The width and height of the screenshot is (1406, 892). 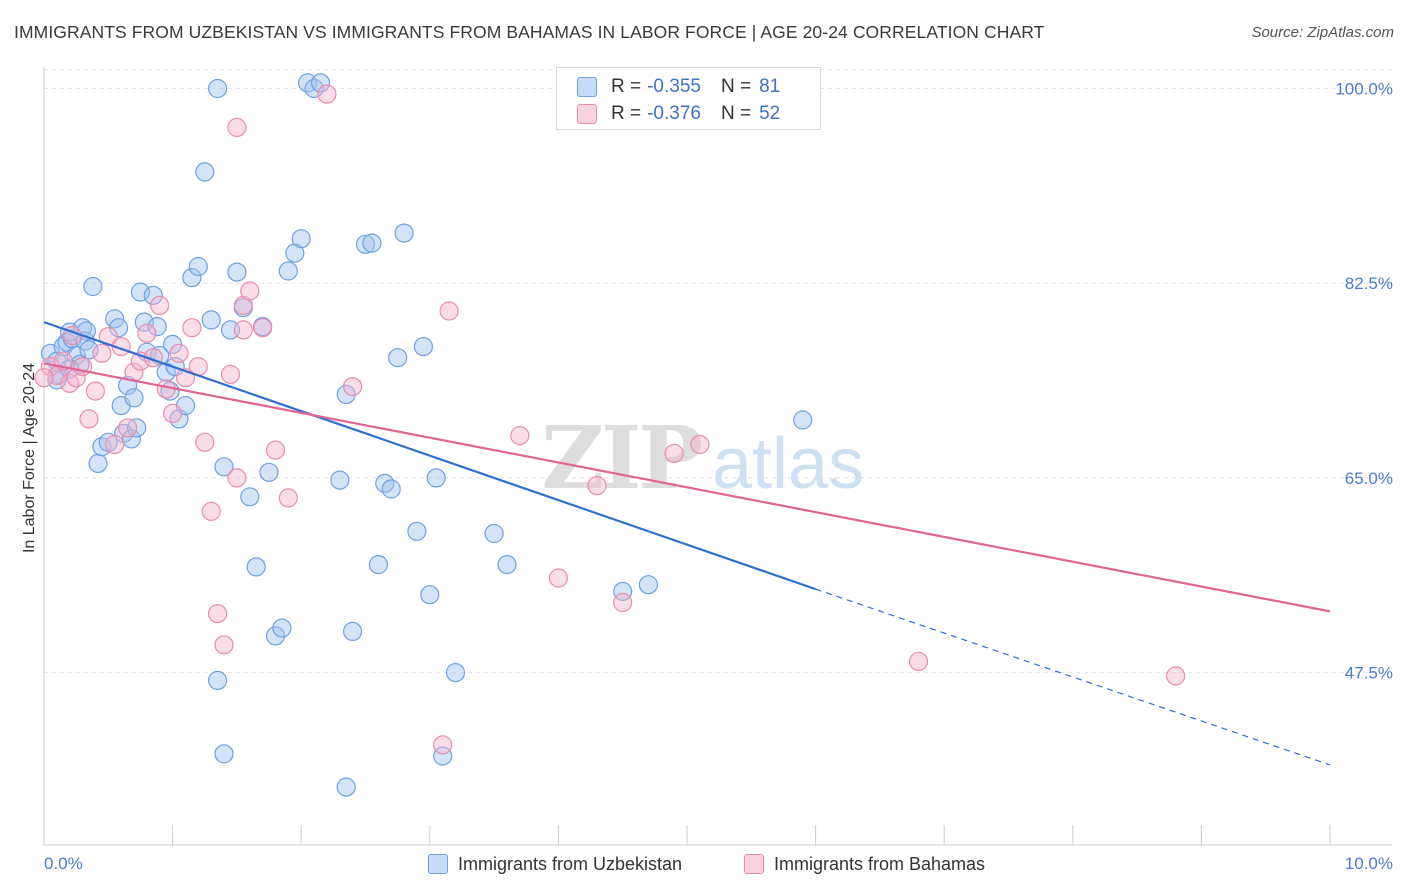 What do you see at coordinates (1369, 478) in the screenshot?
I see `y-tick-label: 65.0%` at bounding box center [1369, 478].